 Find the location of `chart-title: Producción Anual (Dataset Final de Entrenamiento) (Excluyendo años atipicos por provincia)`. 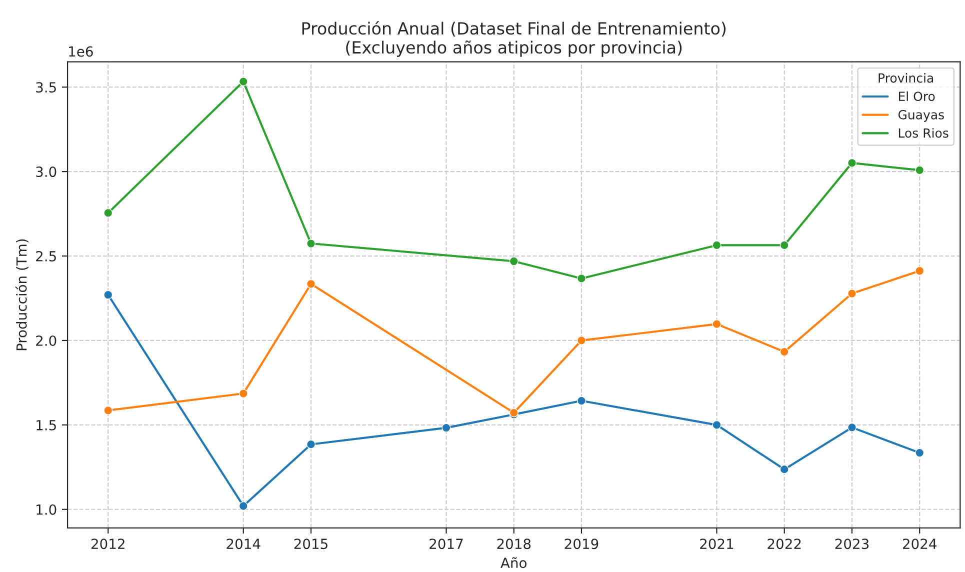

chart-title: Producción Anual (Dataset Final de Entrenamiento) (Excluyendo años atipicos por provincia) is located at coordinates (514, 39).